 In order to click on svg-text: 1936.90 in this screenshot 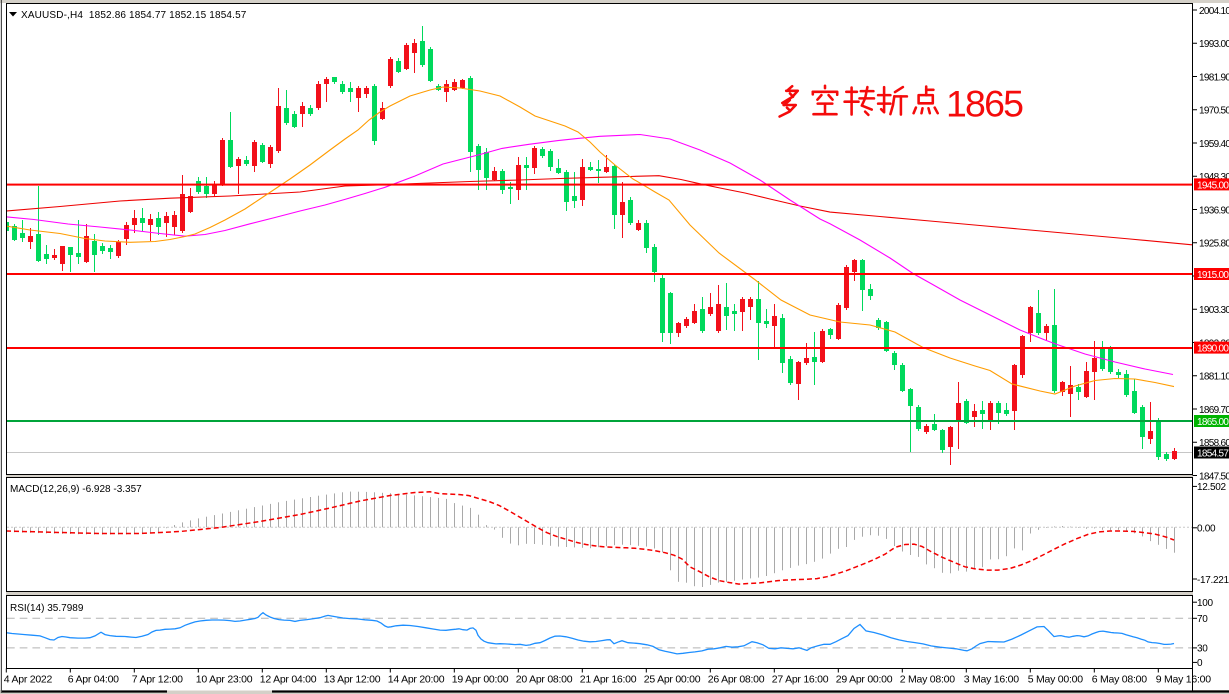, I will do `click(1214, 210)`.